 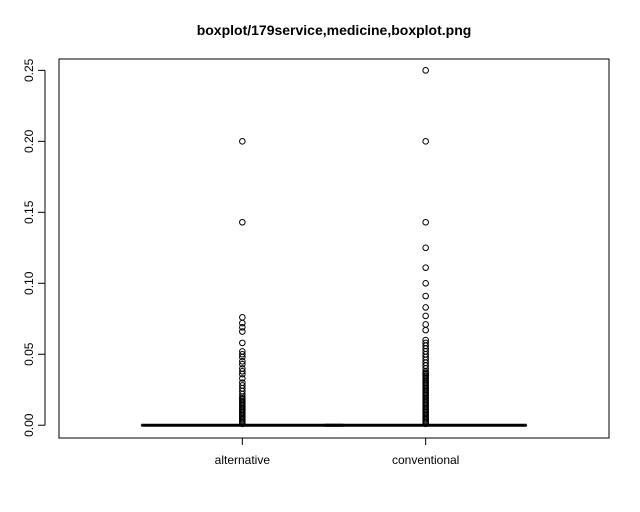 I want to click on x-tick-label: alternative, so click(x=243, y=460).